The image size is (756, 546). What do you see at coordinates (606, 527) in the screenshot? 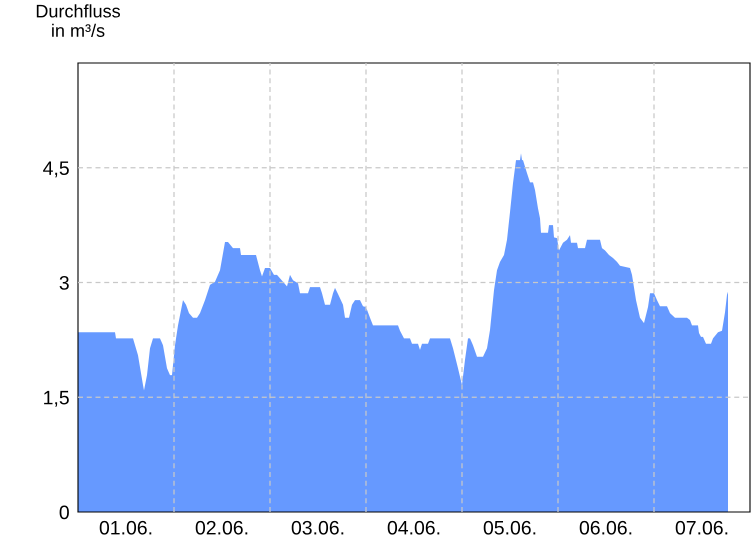
I see `x-tick-label: 06.06.` at bounding box center [606, 527].